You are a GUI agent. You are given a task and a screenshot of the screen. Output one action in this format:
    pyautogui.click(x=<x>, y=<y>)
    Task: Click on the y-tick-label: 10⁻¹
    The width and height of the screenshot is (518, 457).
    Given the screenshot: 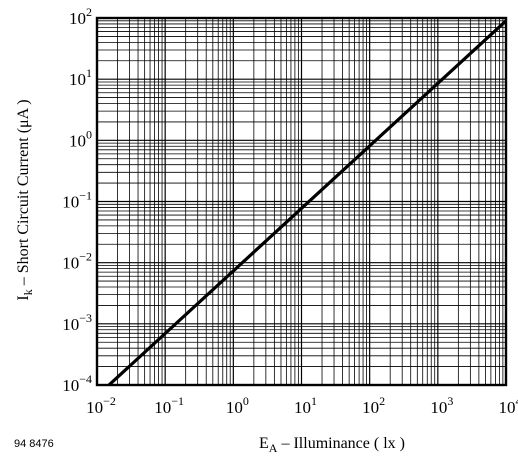 What is the action you would take?
    pyautogui.click(x=77, y=200)
    